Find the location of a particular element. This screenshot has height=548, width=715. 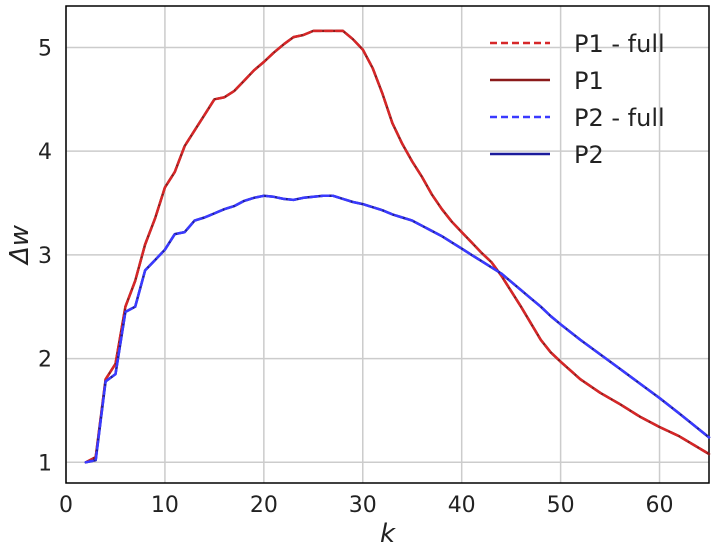

y-tick-label: 2 is located at coordinates (45, 360).